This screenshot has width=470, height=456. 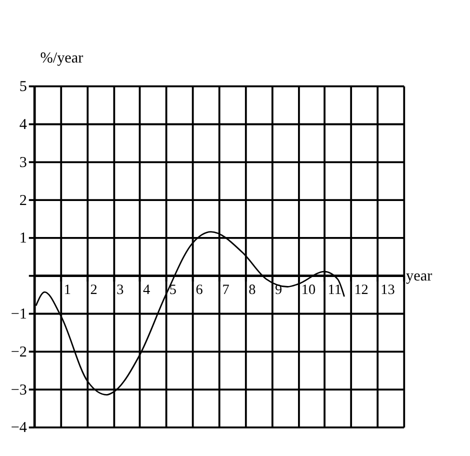 What do you see at coordinates (19, 389) in the screenshot?
I see `y-tick-label: −3` at bounding box center [19, 389].